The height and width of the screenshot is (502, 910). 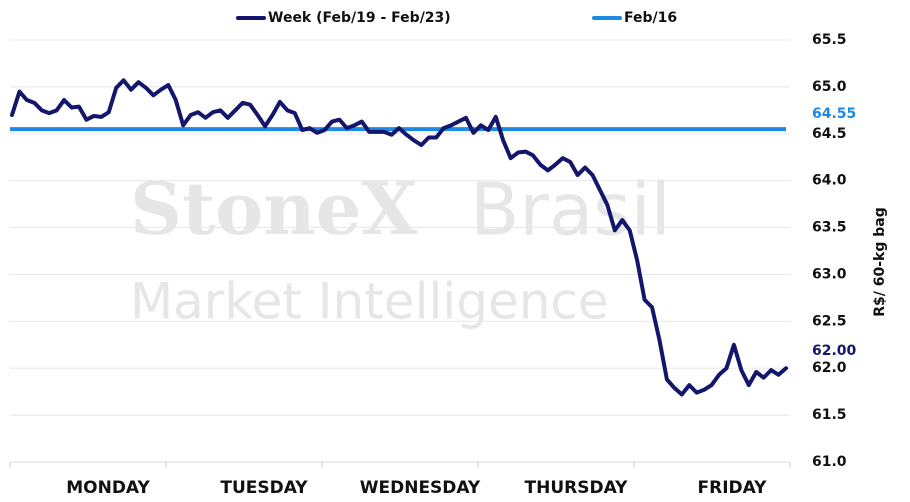 I want to click on y-tick-label: 63.0, so click(x=829, y=274).